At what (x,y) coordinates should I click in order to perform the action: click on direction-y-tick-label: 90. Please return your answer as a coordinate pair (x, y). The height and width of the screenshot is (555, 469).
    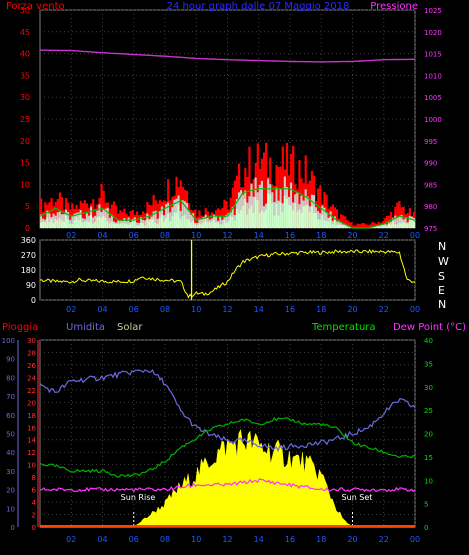
    Looking at the image, I should click on (31, 285).